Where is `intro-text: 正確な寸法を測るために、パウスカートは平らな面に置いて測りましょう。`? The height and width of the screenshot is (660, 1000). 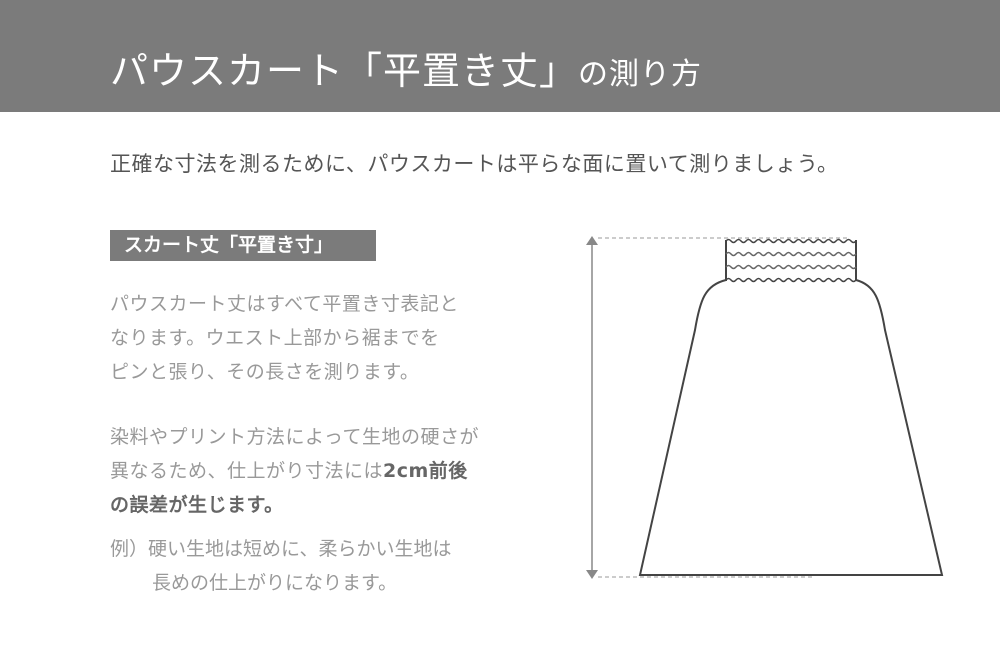
intro-text: 正確な寸法を測るために、パウスカートは平らな面に置いて測りましょう。 is located at coordinates (474, 164).